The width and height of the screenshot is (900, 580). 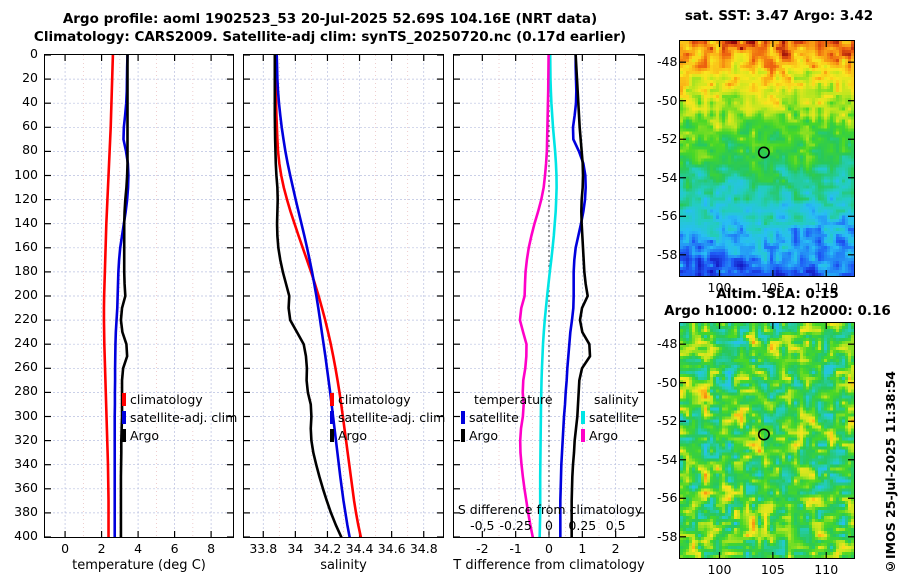 What do you see at coordinates (26, 535) in the screenshot?
I see `temperature-y-tick-label: 400` at bounding box center [26, 535].